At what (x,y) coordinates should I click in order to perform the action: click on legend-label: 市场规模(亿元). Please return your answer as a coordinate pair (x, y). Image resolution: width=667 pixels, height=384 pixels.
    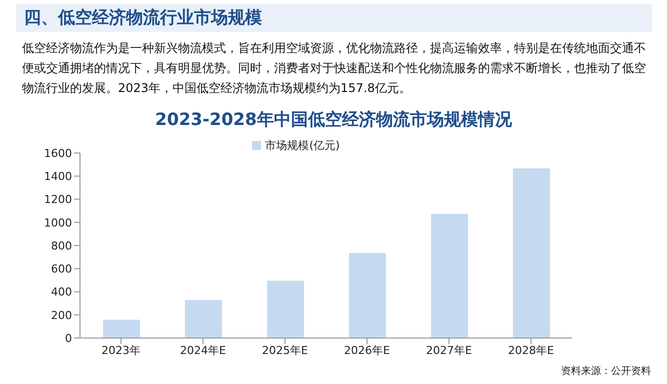
    Looking at the image, I should click on (302, 145).